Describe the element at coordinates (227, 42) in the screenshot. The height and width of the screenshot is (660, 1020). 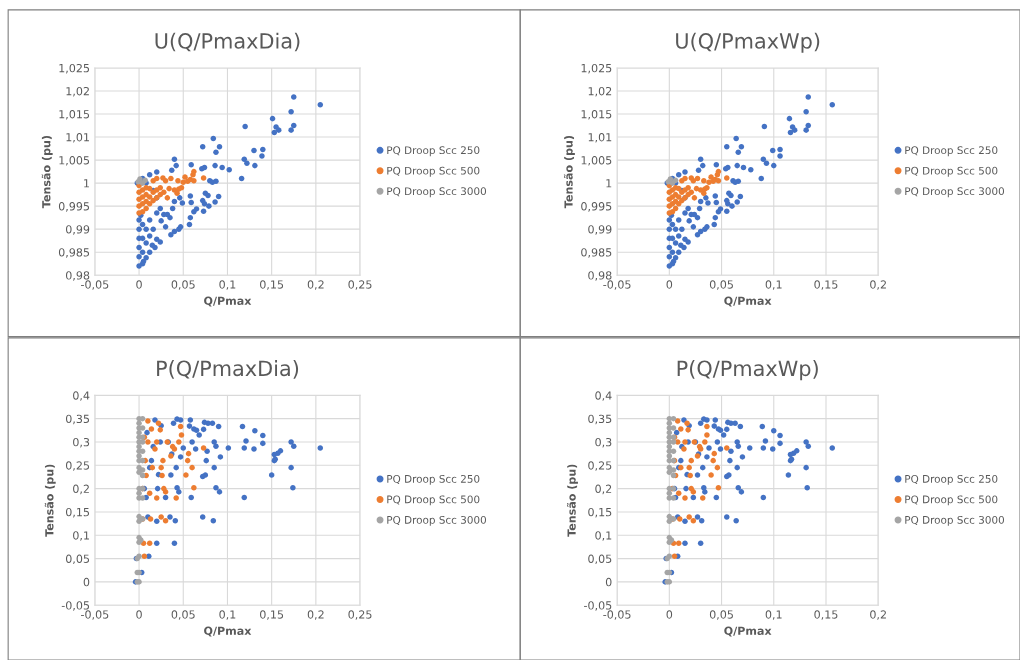
I see `chart-title: U(Q/PmaxDia)` at that location.